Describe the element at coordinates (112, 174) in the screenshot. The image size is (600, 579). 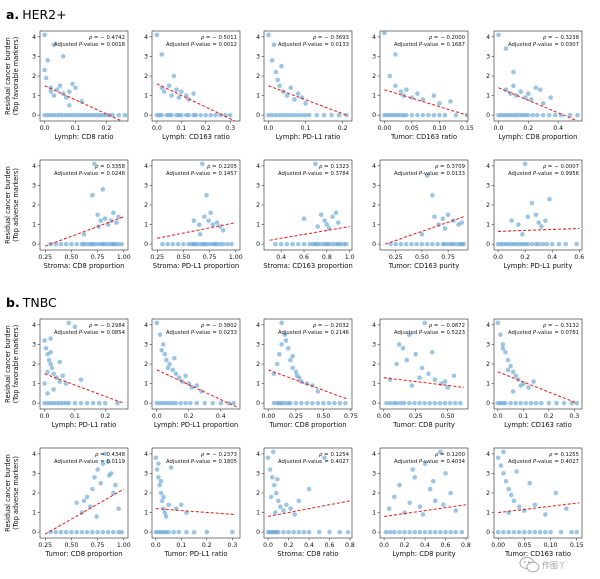
I see `pvalue-value: = 0.0248` at that location.